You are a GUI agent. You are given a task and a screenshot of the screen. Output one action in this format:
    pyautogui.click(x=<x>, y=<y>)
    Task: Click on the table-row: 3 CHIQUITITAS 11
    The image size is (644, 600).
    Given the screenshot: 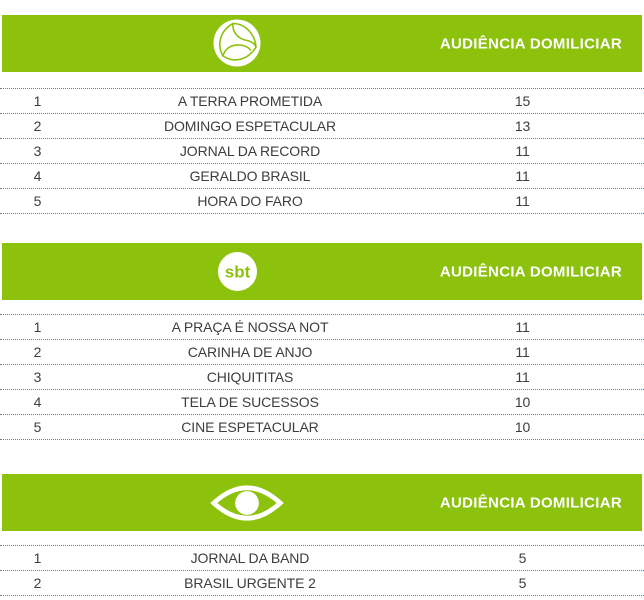 What is the action you would take?
    pyautogui.click(x=322, y=376)
    